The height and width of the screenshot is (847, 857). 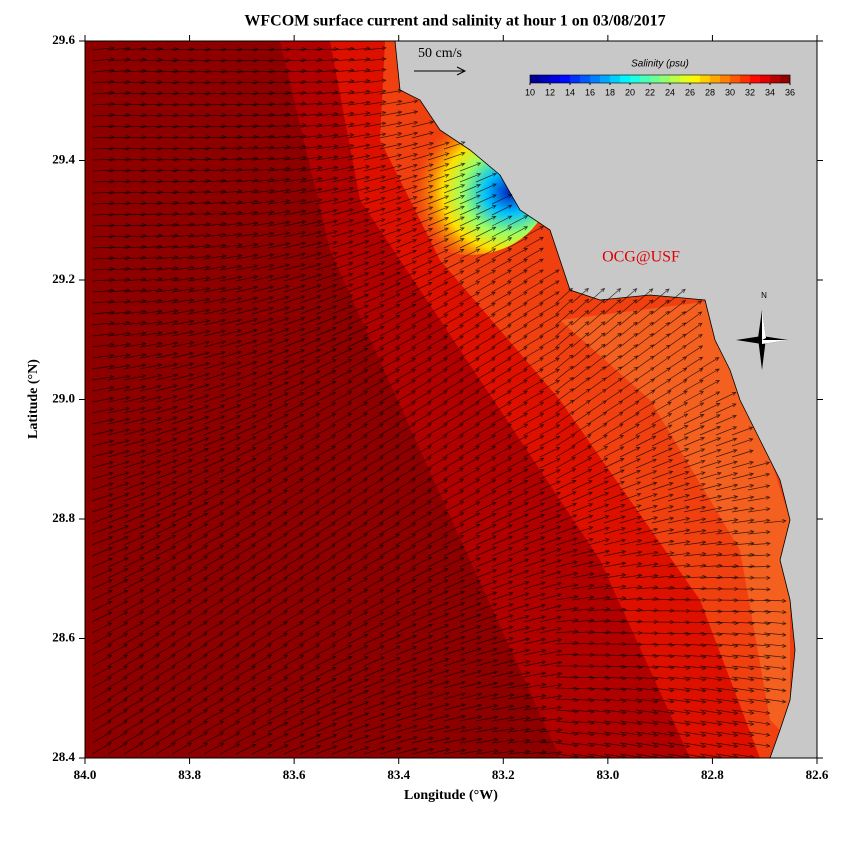 I want to click on y-tick-label: 29.2, so click(x=63, y=278).